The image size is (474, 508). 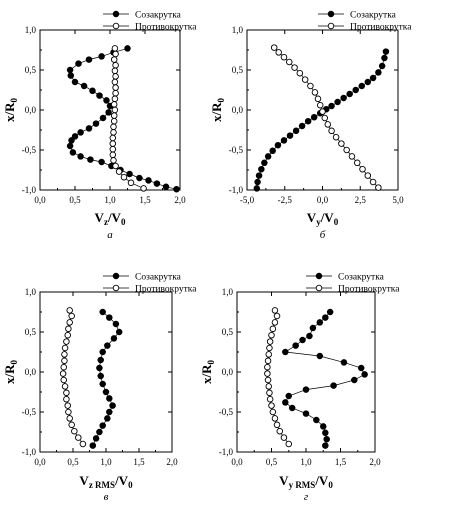 I want to click on x-axis-label: Vy/V0, so click(x=323, y=218).